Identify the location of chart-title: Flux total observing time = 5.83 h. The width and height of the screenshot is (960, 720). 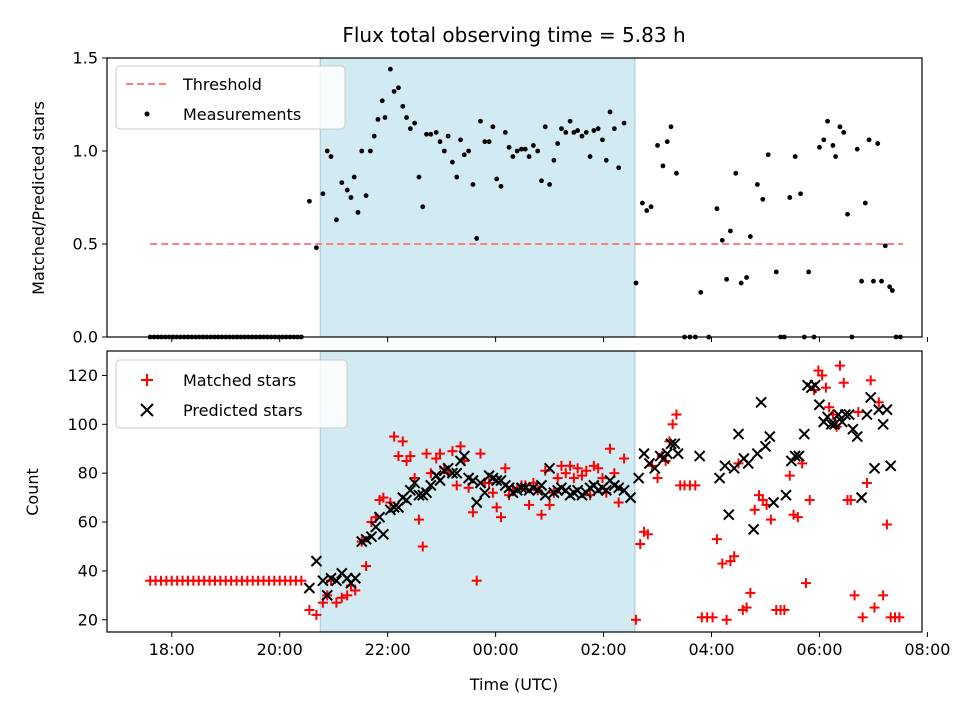
(513, 35).